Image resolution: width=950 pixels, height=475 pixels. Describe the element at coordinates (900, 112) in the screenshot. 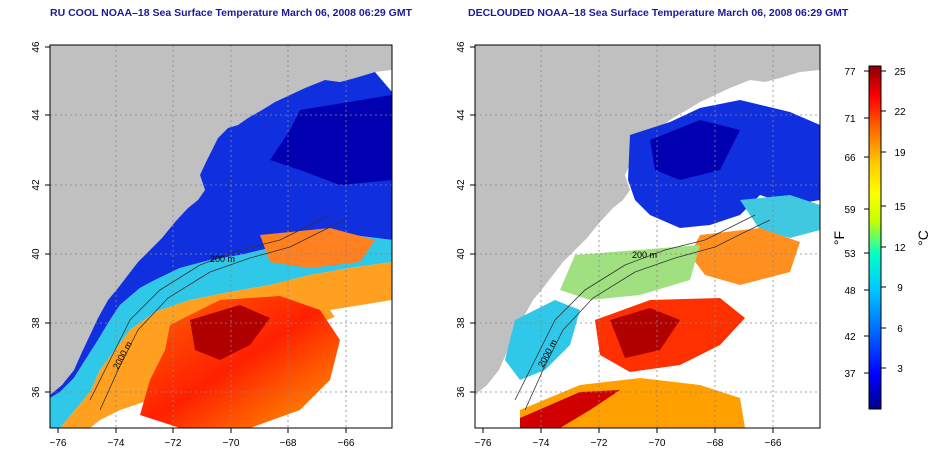

I see `colorbar-c-tick: 22` at that location.